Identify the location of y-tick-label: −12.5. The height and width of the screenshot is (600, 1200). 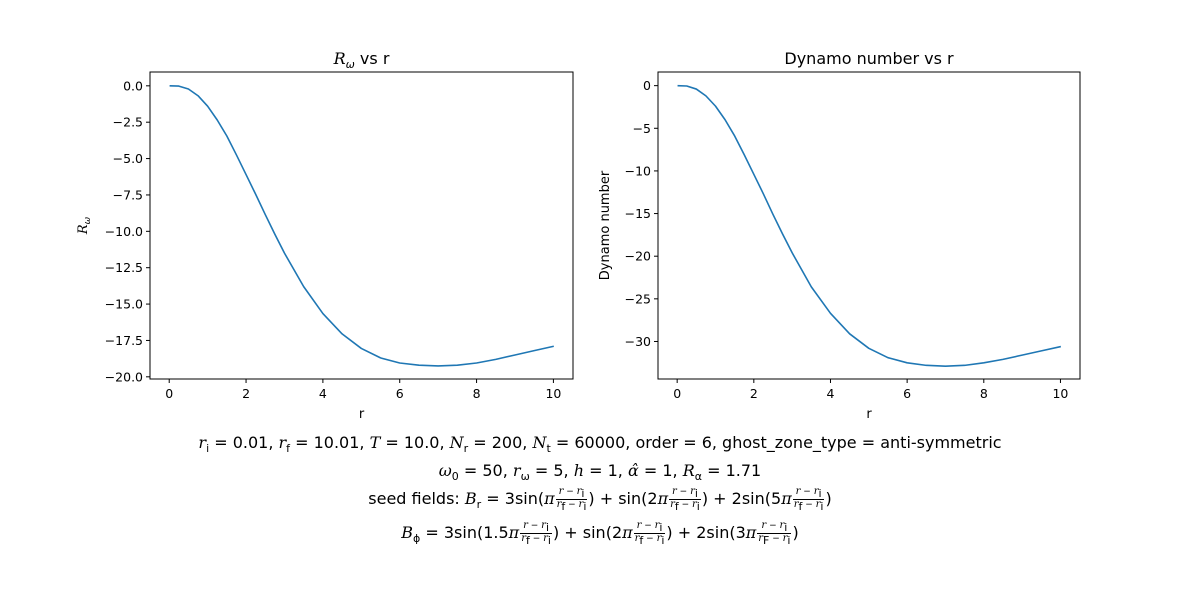
(124, 267).